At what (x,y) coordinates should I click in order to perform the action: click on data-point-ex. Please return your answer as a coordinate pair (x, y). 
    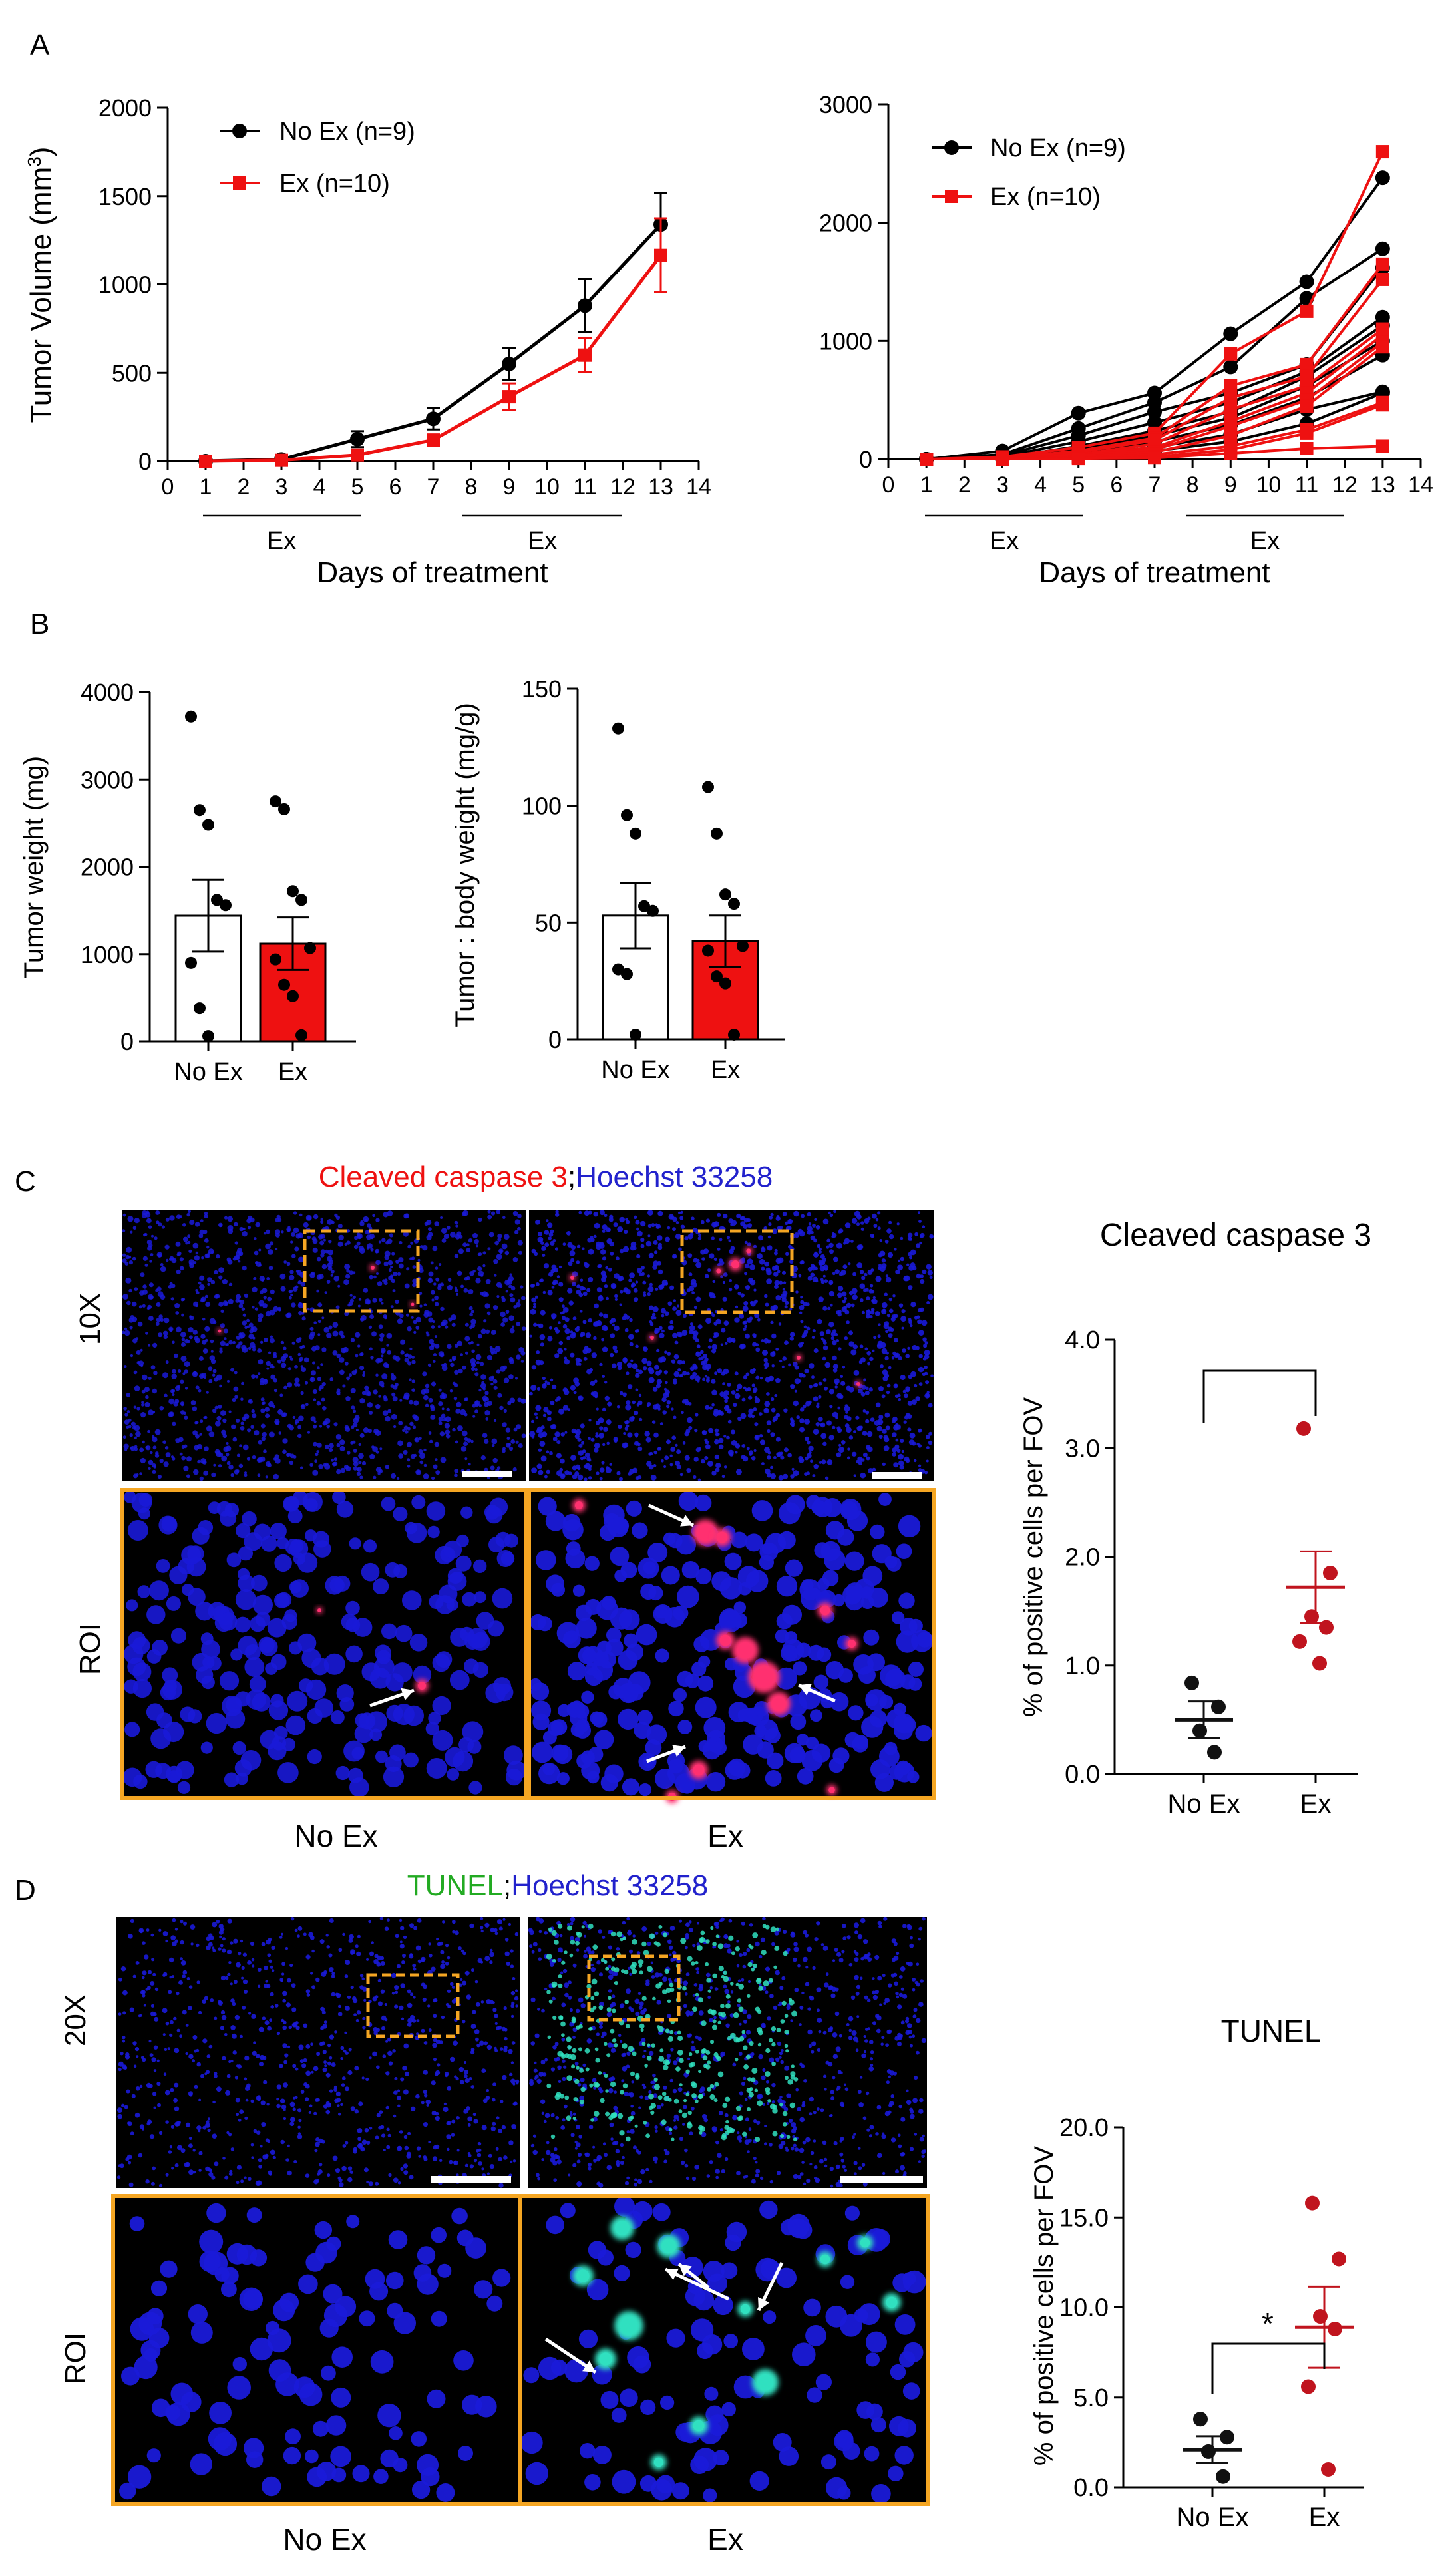
    Looking at the image, I should click on (1307, 364).